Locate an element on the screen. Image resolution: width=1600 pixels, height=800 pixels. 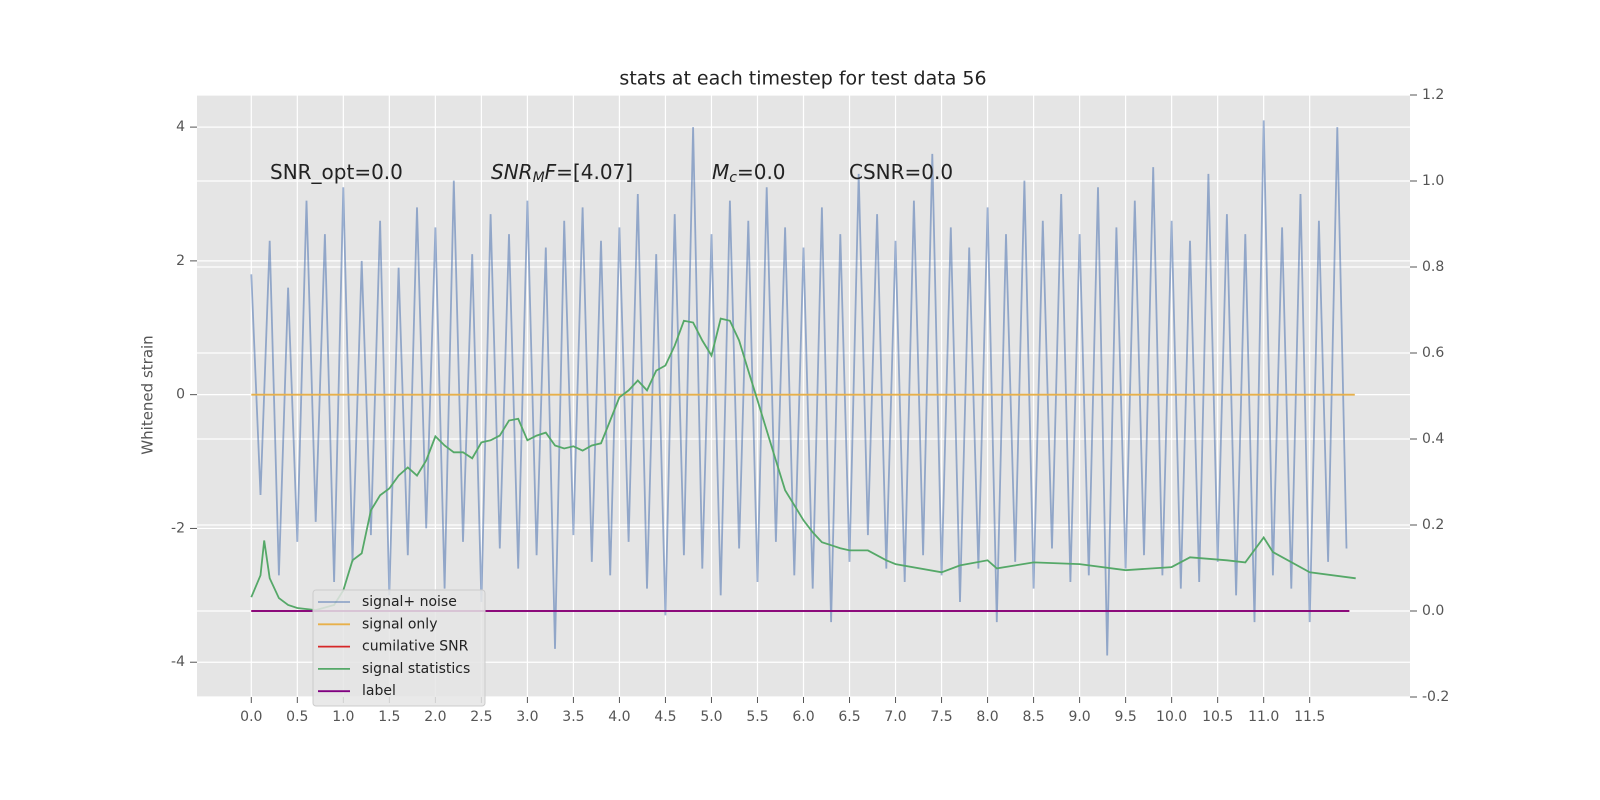
y-tick-label: -4 is located at coordinates (178, 662).